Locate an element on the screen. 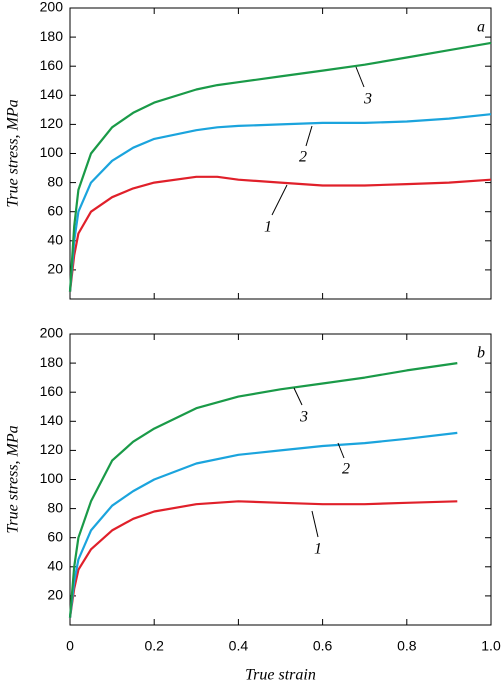  x-tick-label: 1.0 is located at coordinates (491, 646).